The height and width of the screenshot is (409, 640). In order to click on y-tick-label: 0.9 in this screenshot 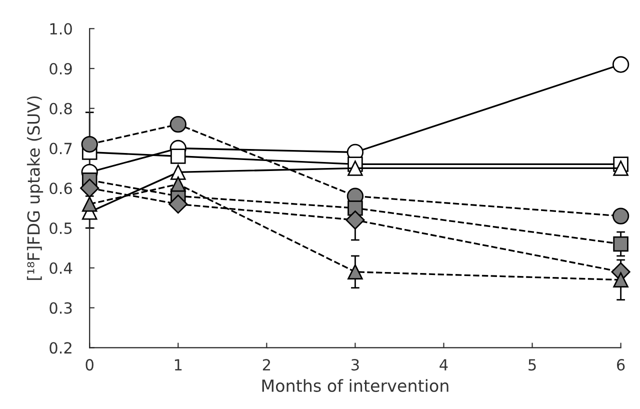, I will do `click(61, 68)`.